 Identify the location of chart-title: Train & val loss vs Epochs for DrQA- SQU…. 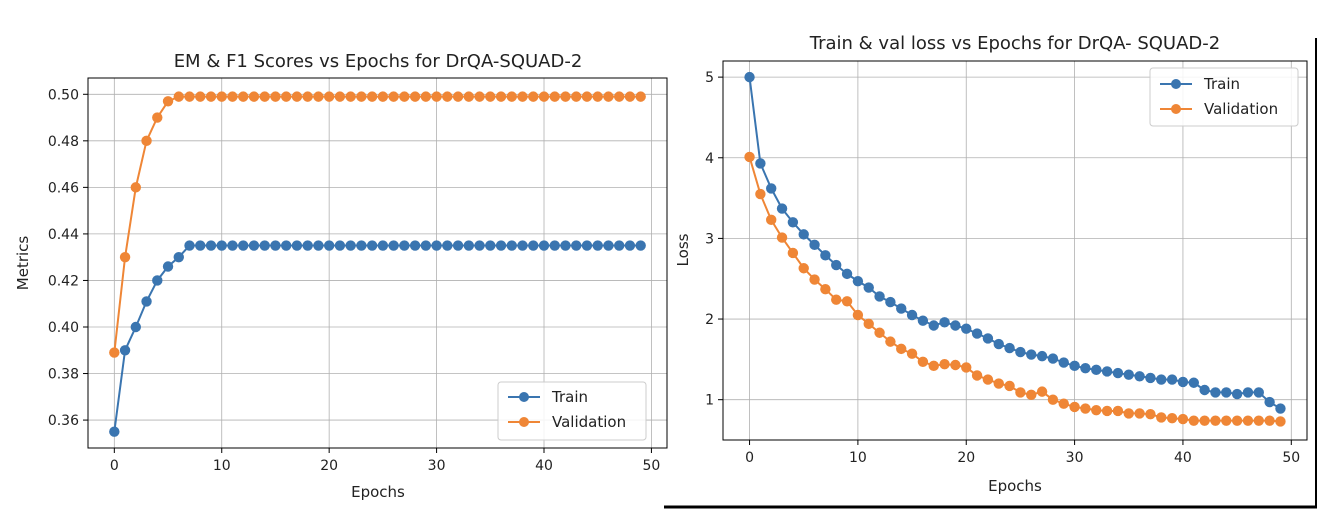
(1014, 43).